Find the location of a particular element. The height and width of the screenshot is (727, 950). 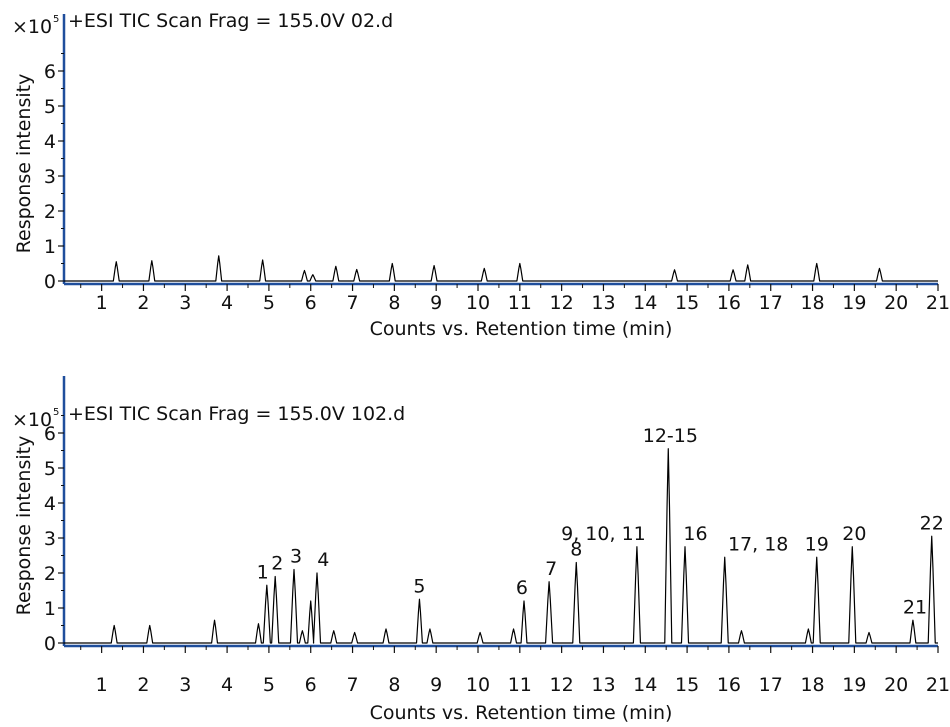

peak-label: 20 is located at coordinates (854, 534).